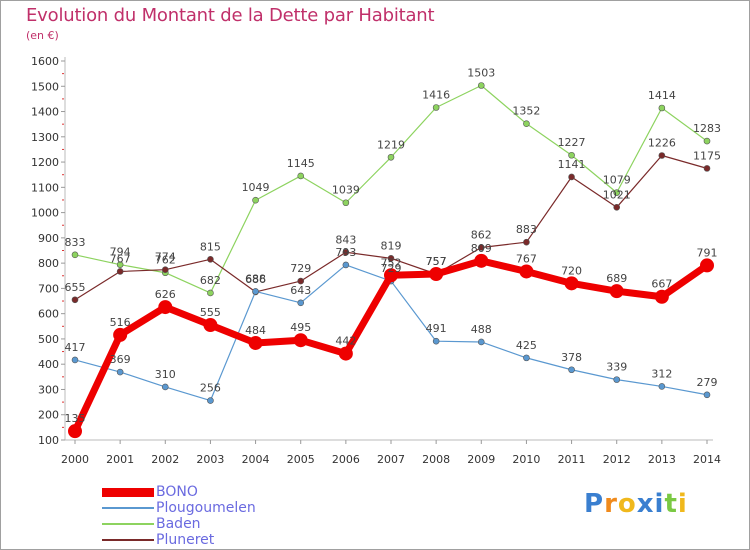  Describe the element at coordinates (671, 504) in the screenshot. I see `logo-letter: t` at that location.